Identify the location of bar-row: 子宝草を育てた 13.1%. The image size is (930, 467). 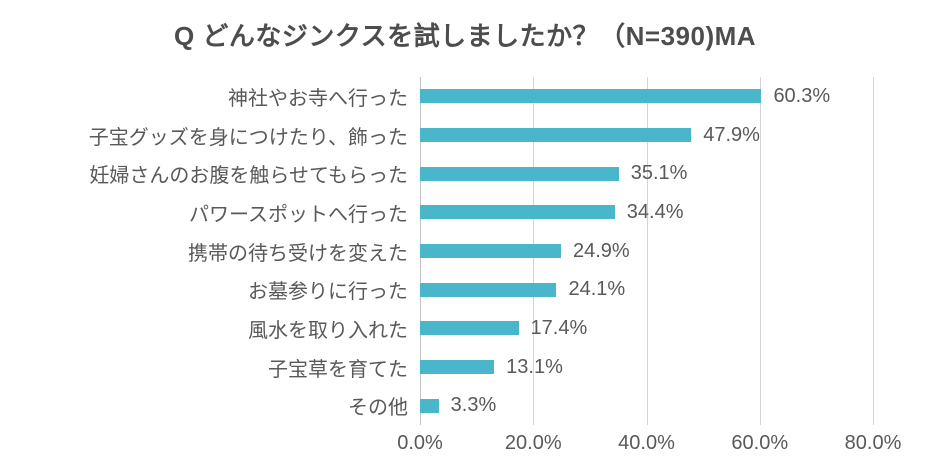
(465, 367).